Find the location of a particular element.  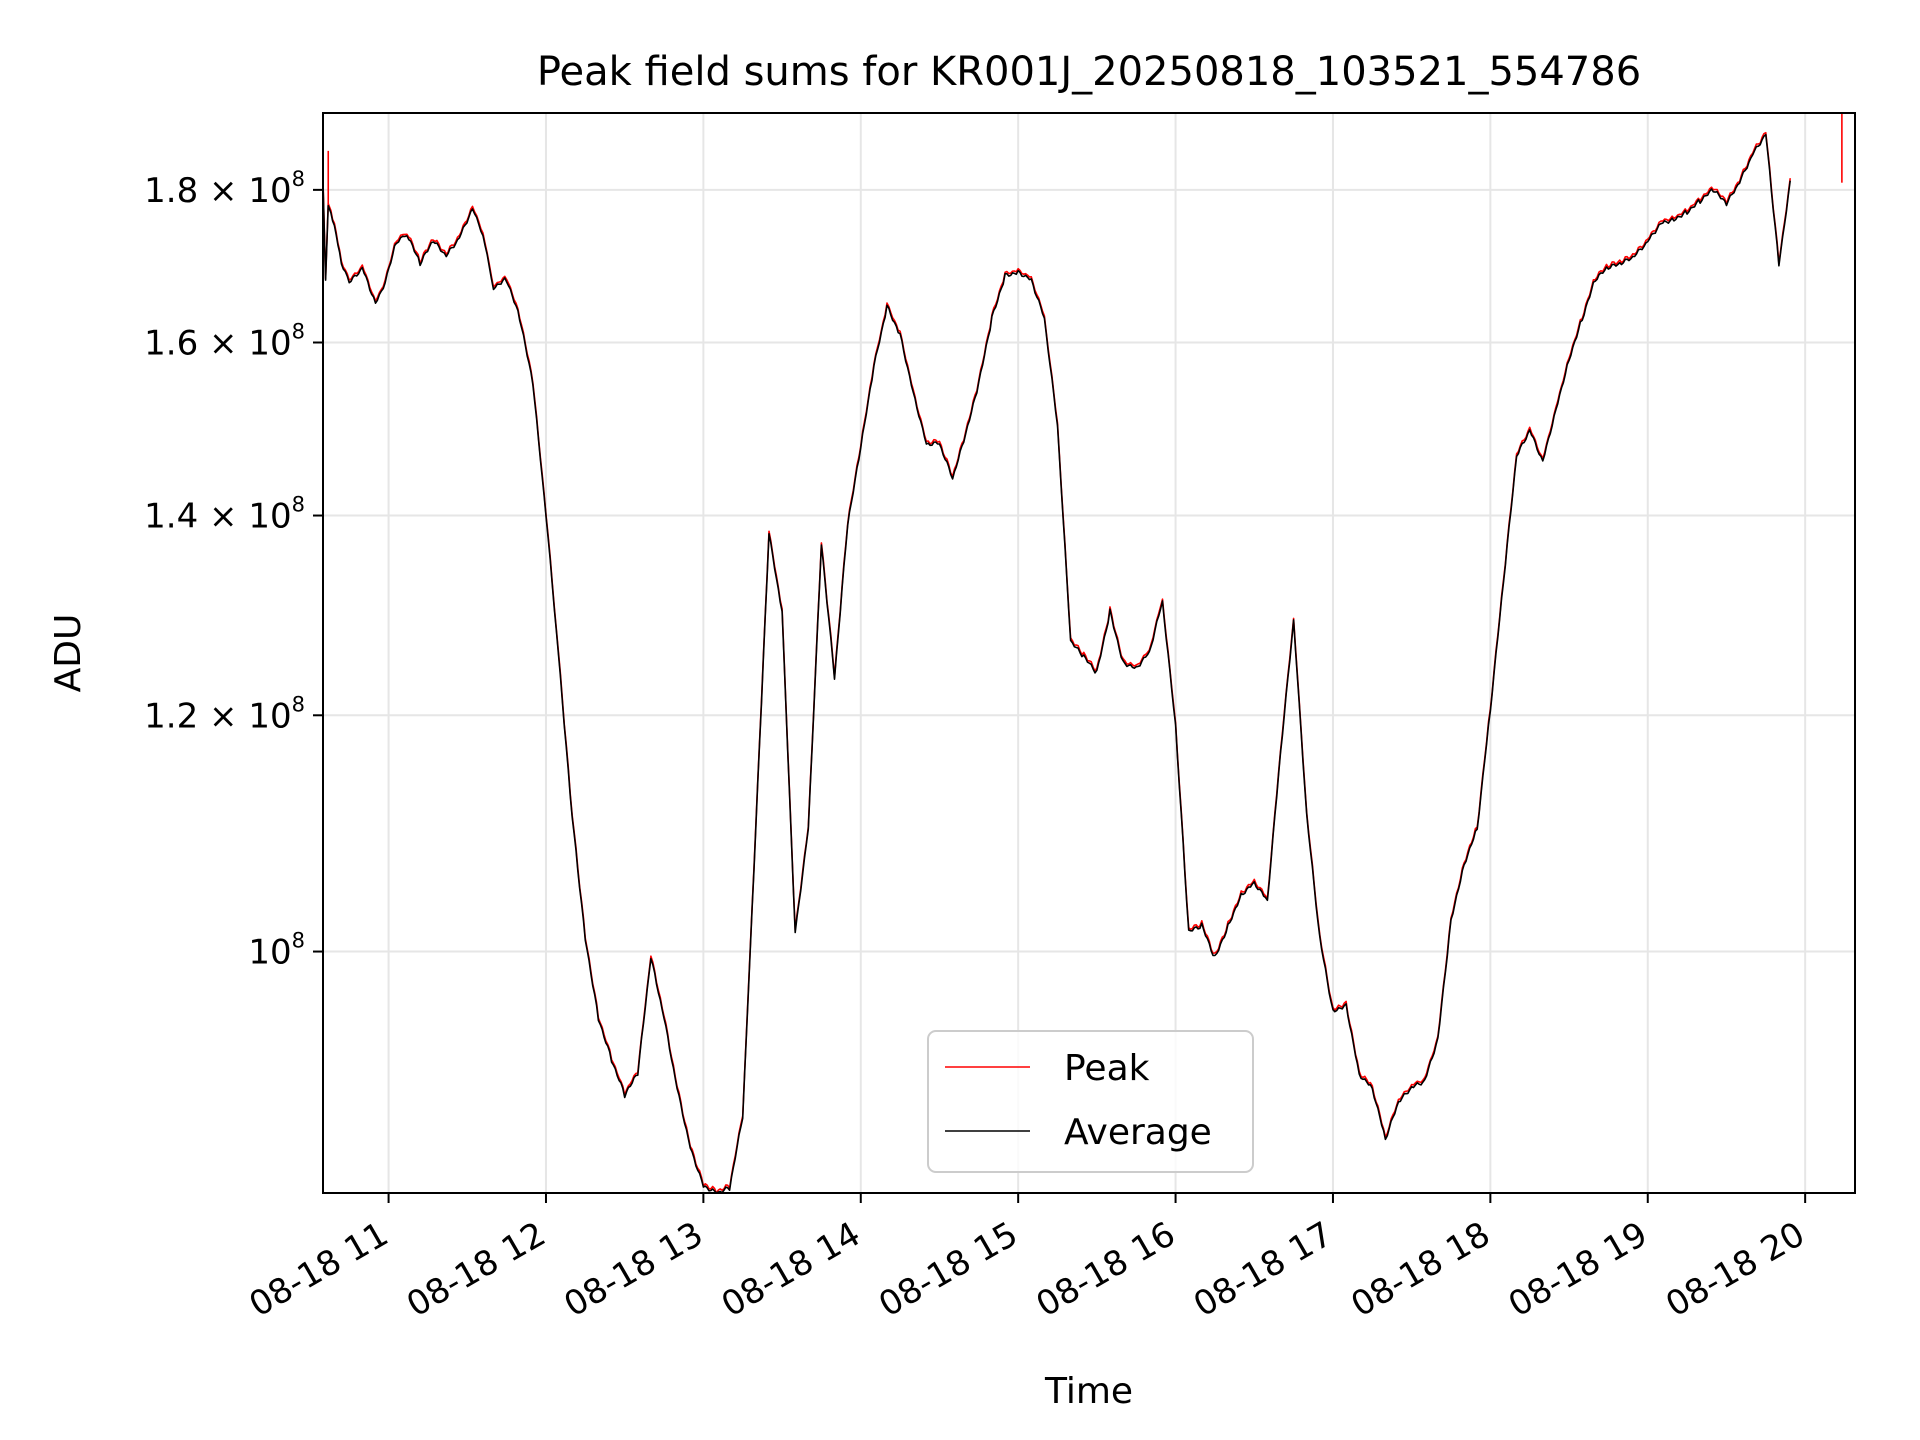

y-tick-label: 108 is located at coordinates (276, 951).